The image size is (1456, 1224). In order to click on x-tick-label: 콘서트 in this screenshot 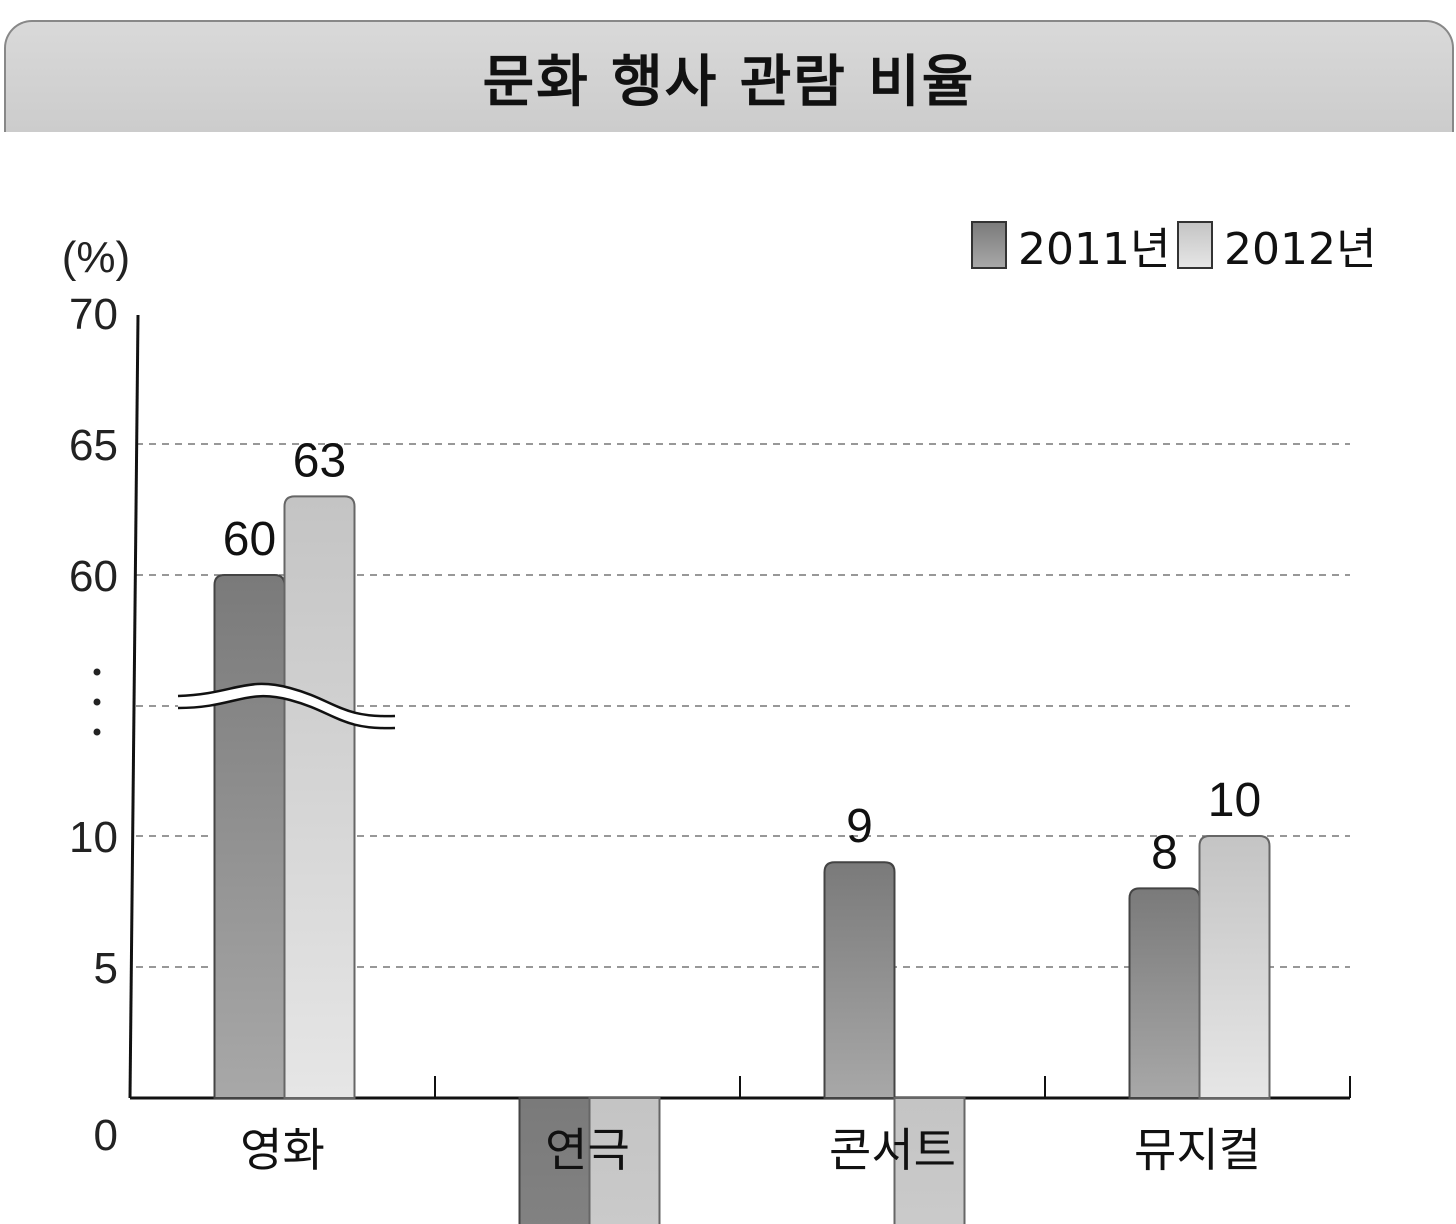, I will do `click(892, 1150)`.